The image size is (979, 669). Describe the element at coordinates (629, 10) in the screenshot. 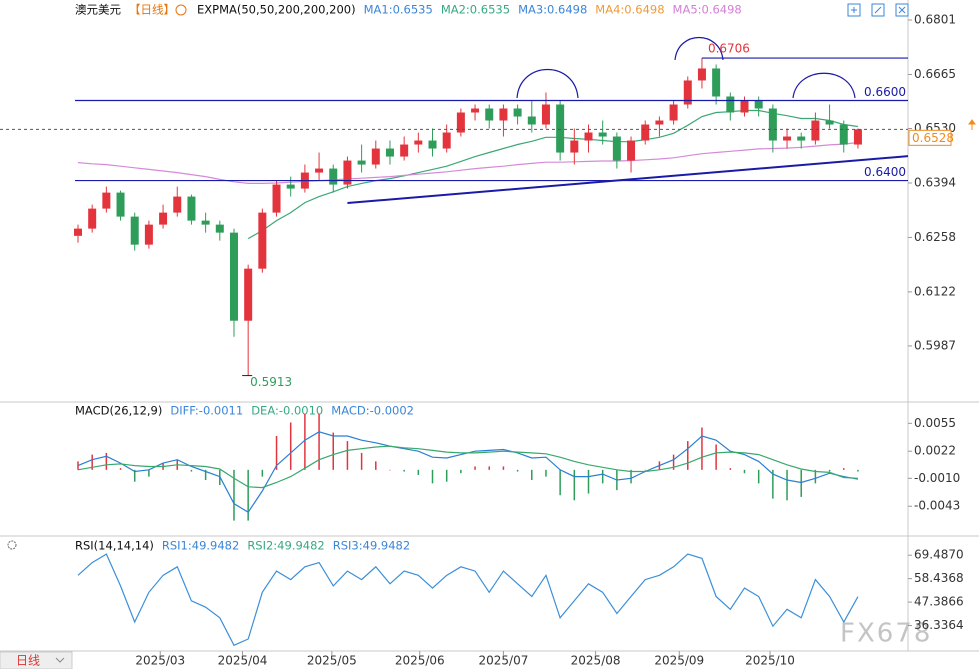

I see `legend-entry: MA4:0.6498` at that location.